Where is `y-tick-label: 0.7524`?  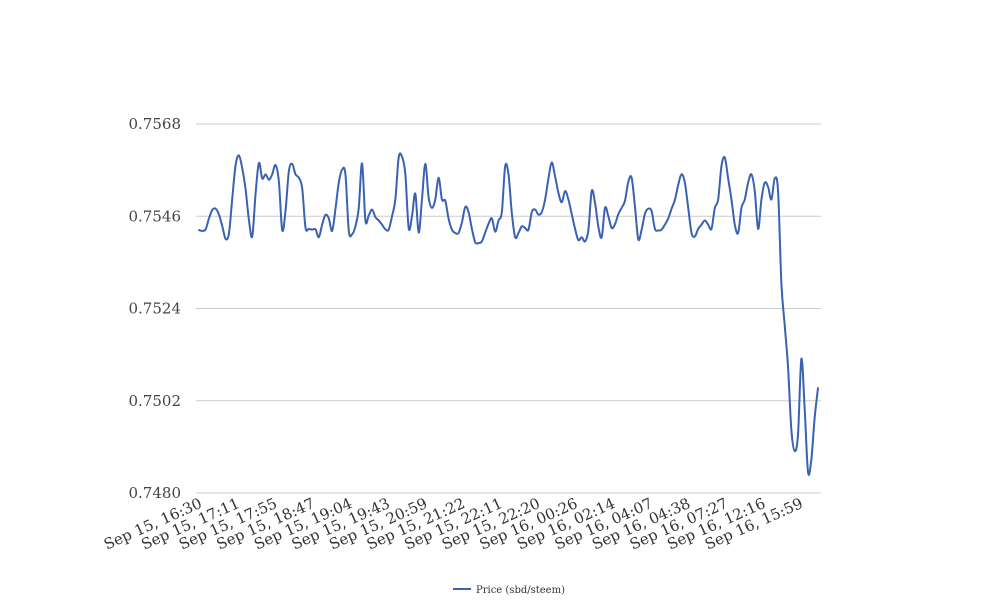
y-tick-label: 0.7524 is located at coordinates (155, 309).